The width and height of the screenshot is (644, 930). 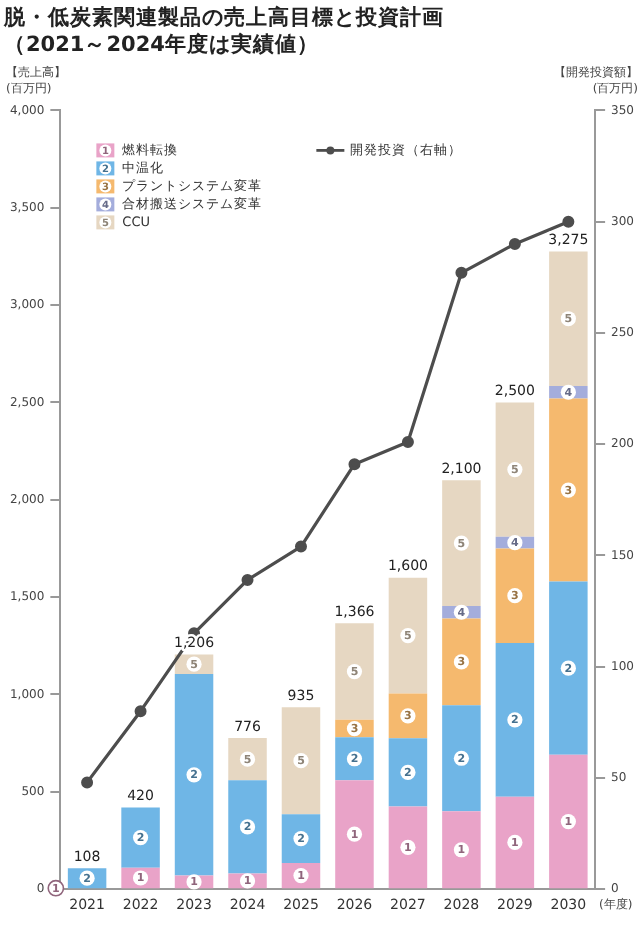 What do you see at coordinates (223, 17) in the screenshot?
I see `chart-title: 脱・低炭素関連製品の売上高目標と投資計画` at bounding box center [223, 17].